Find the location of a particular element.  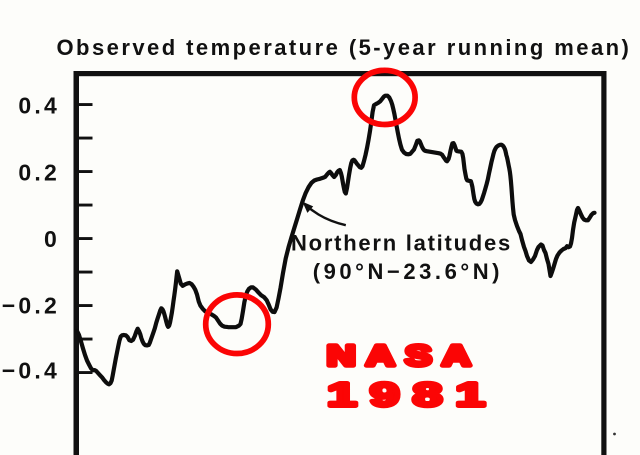

svg-text: −0.2 is located at coordinates (31, 305).